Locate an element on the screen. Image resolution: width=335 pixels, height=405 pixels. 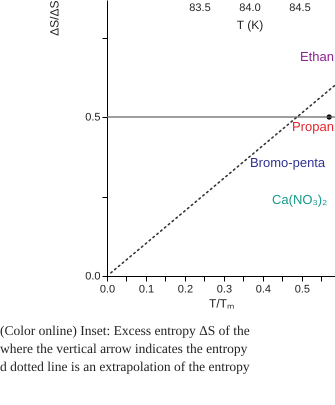
annotation: Ca(NO₃)₂ is located at coordinates (300, 199).